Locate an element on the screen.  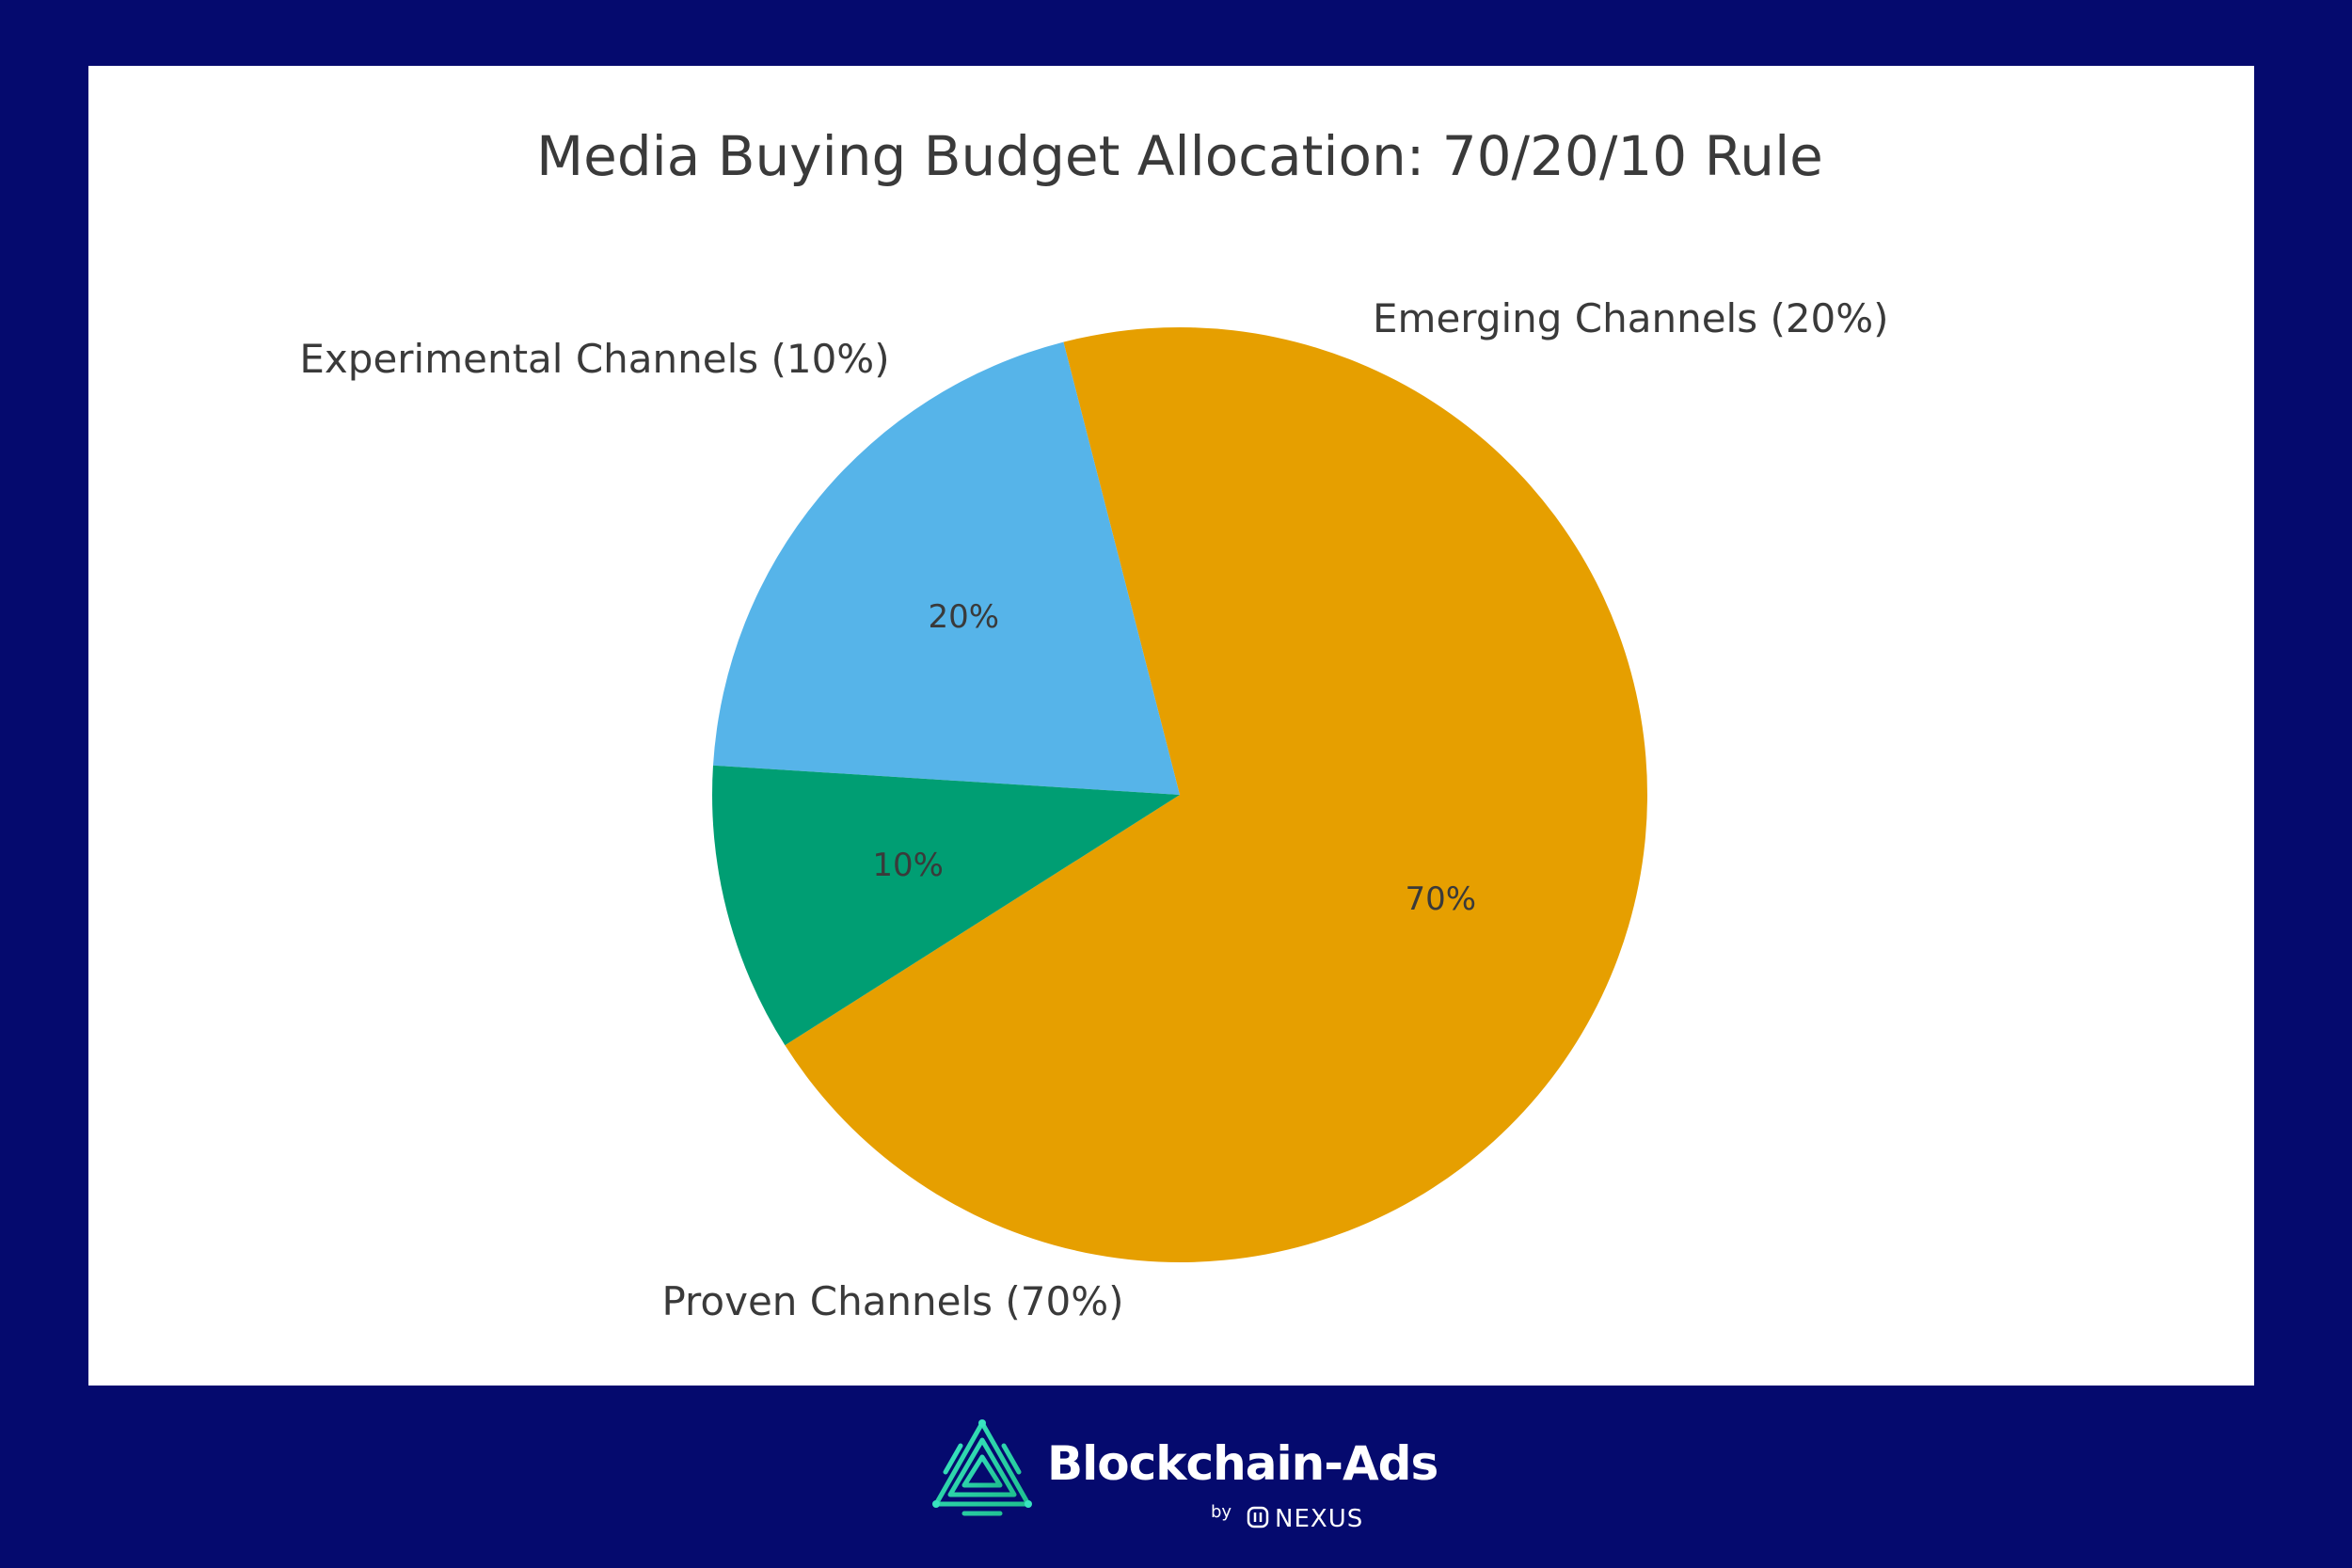
pie-percent-labels: 70% 20% 10% is located at coordinates (1174, 758).